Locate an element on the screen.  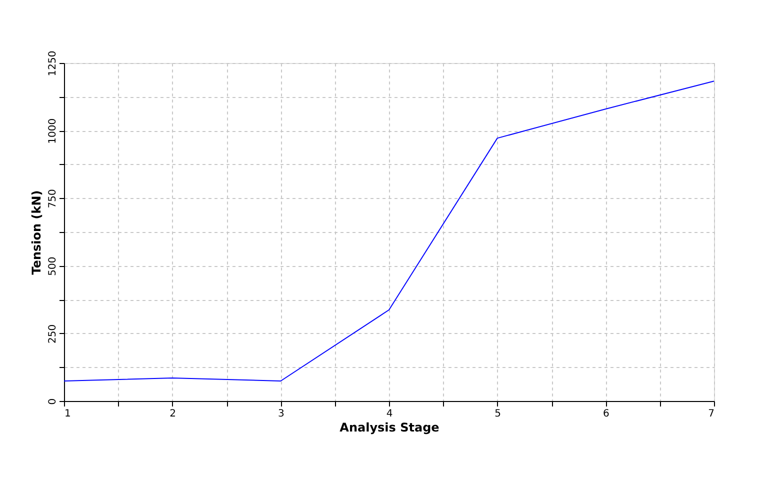
x-tick-label: 7 is located at coordinates (711, 414).